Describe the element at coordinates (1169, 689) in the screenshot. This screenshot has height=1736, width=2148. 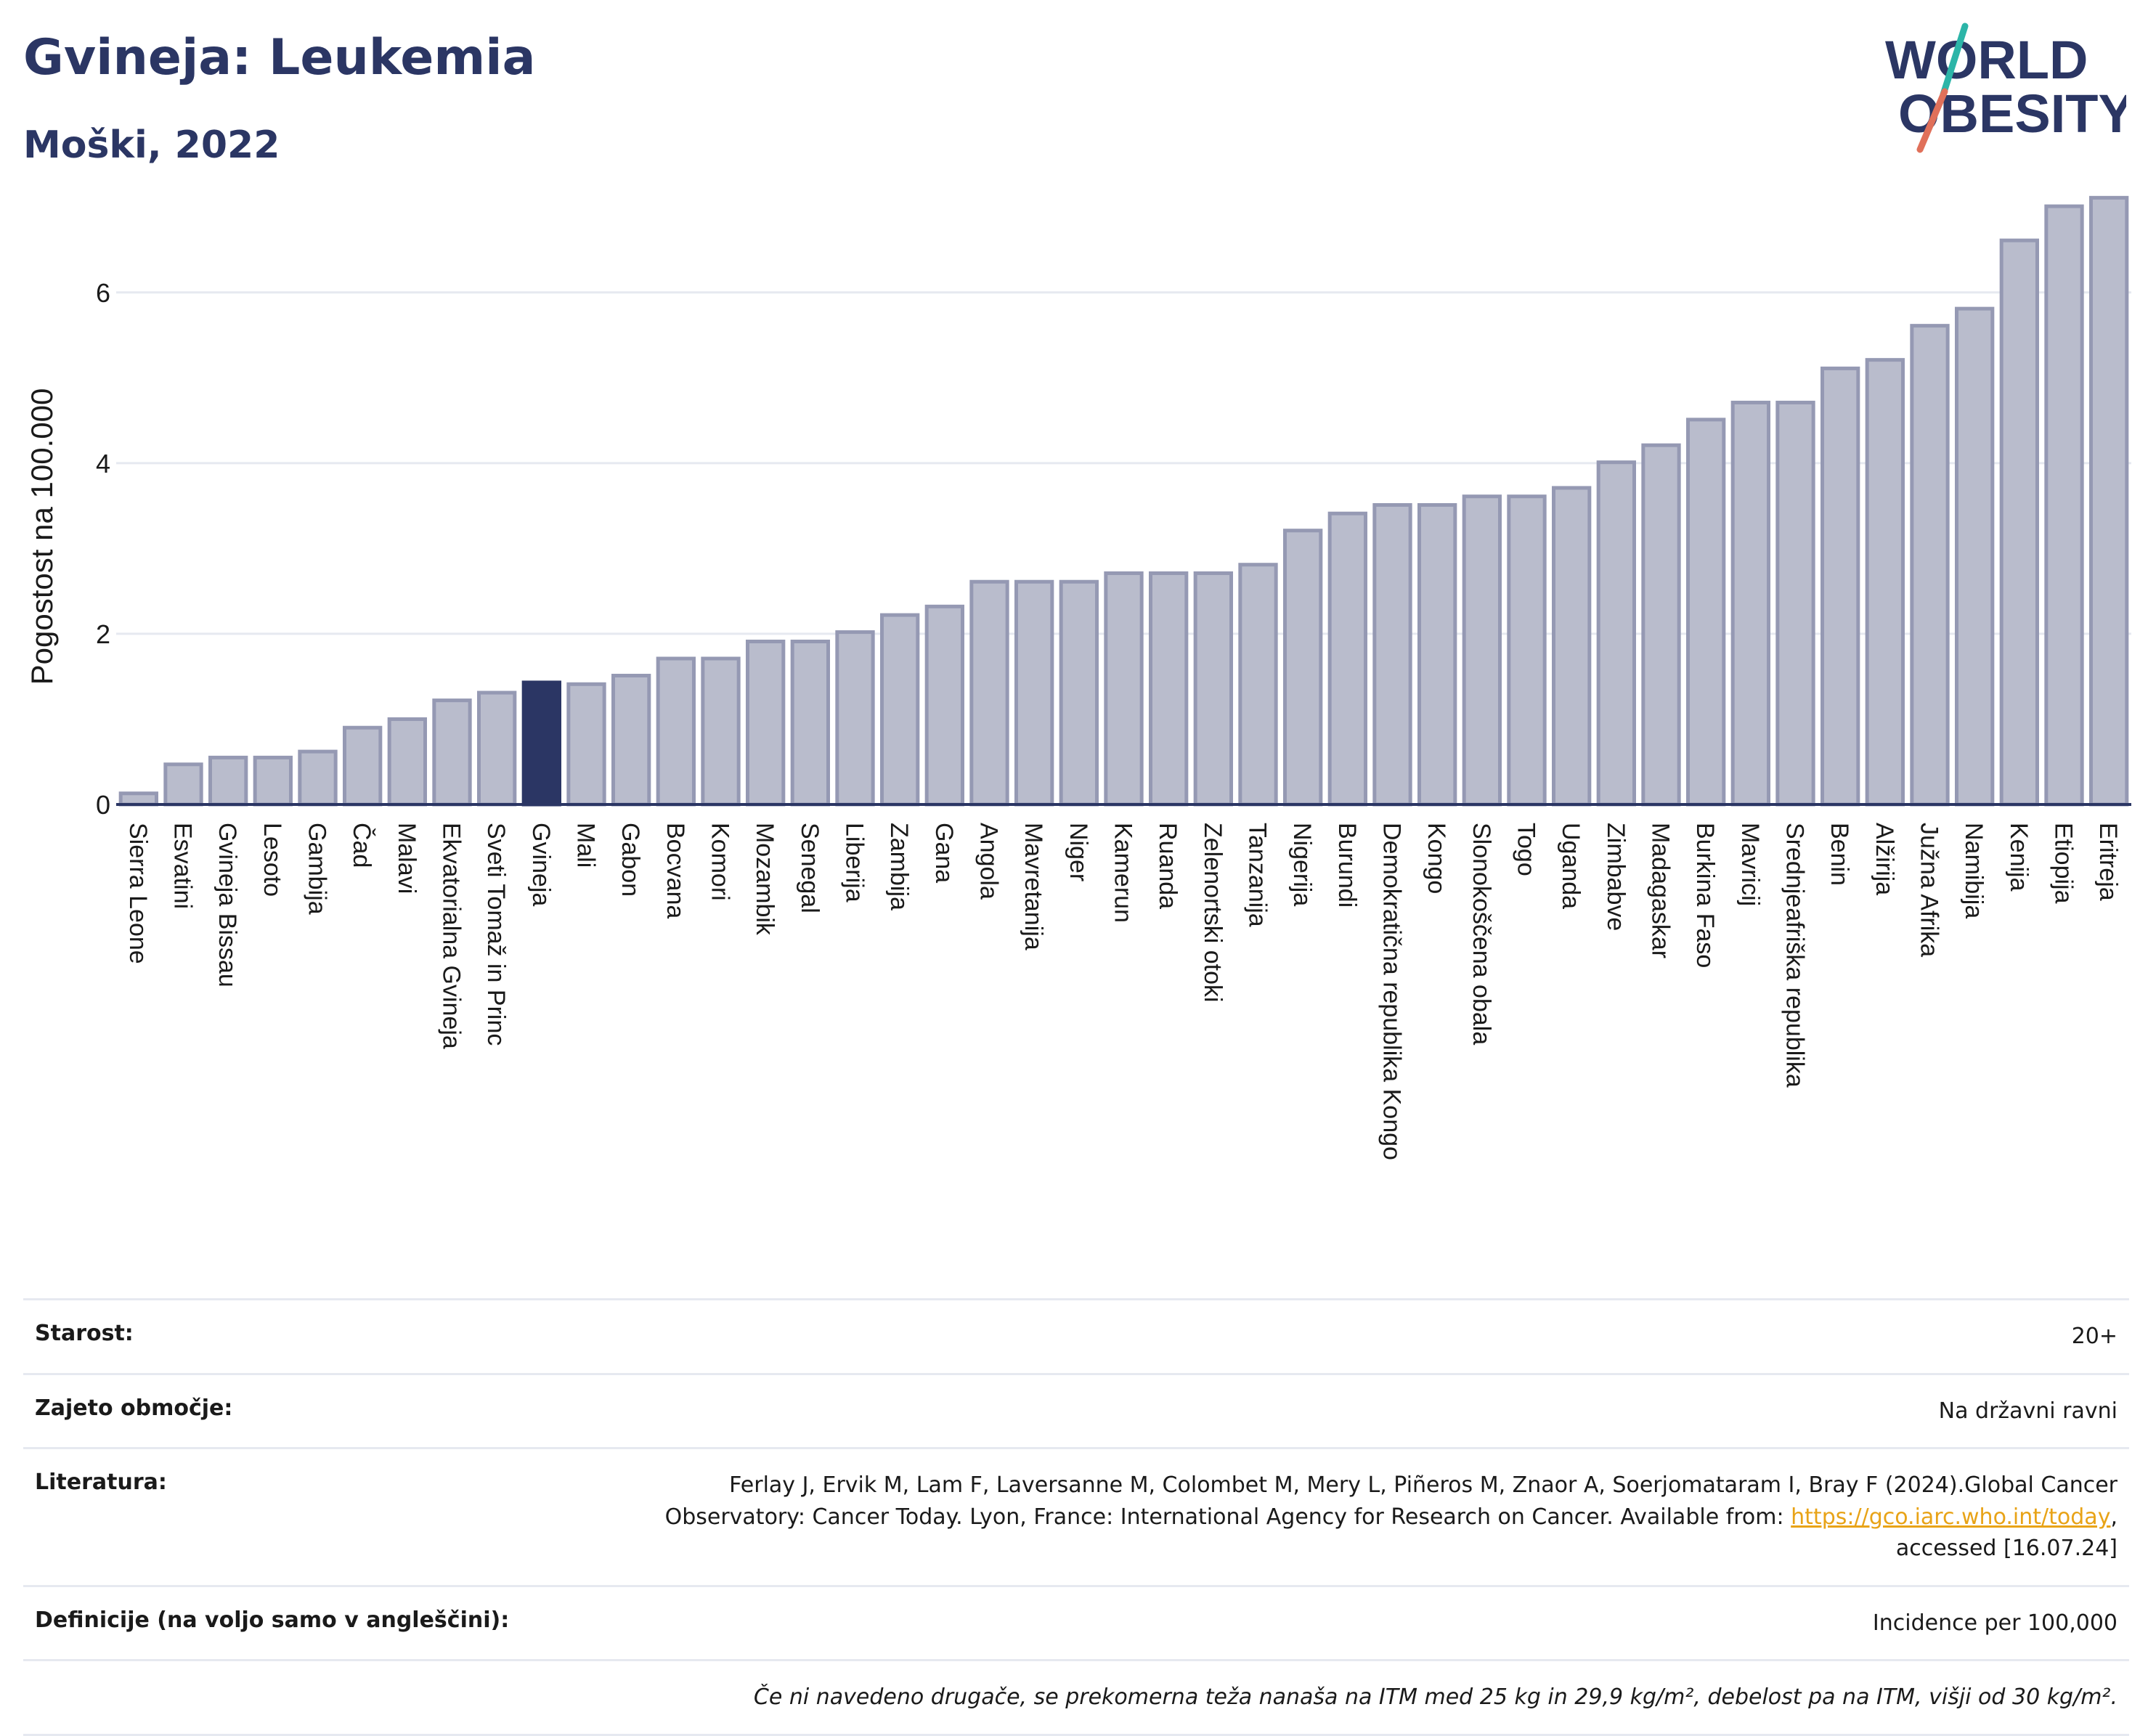
I see `bar-ruanda` at that location.